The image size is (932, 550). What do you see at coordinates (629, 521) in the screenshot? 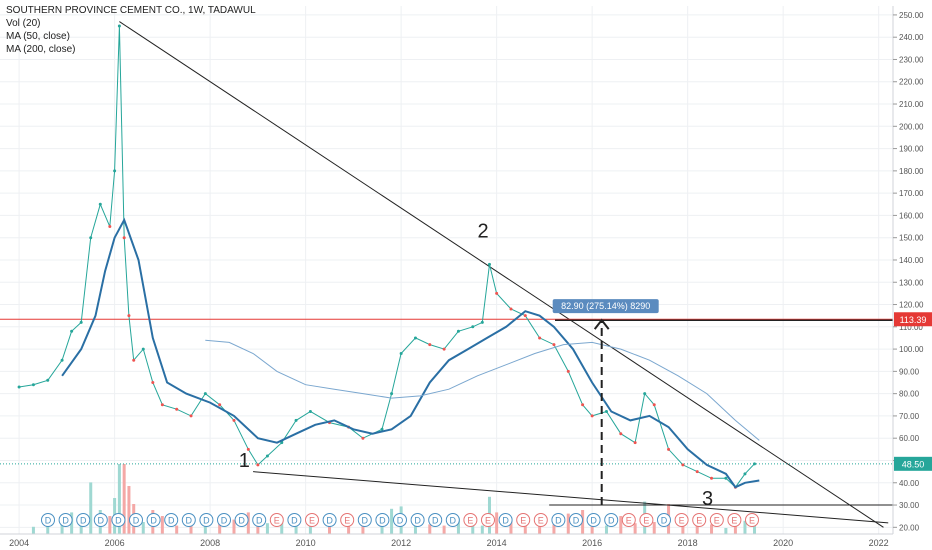
I see `event-marker-label-33: E` at bounding box center [629, 521].